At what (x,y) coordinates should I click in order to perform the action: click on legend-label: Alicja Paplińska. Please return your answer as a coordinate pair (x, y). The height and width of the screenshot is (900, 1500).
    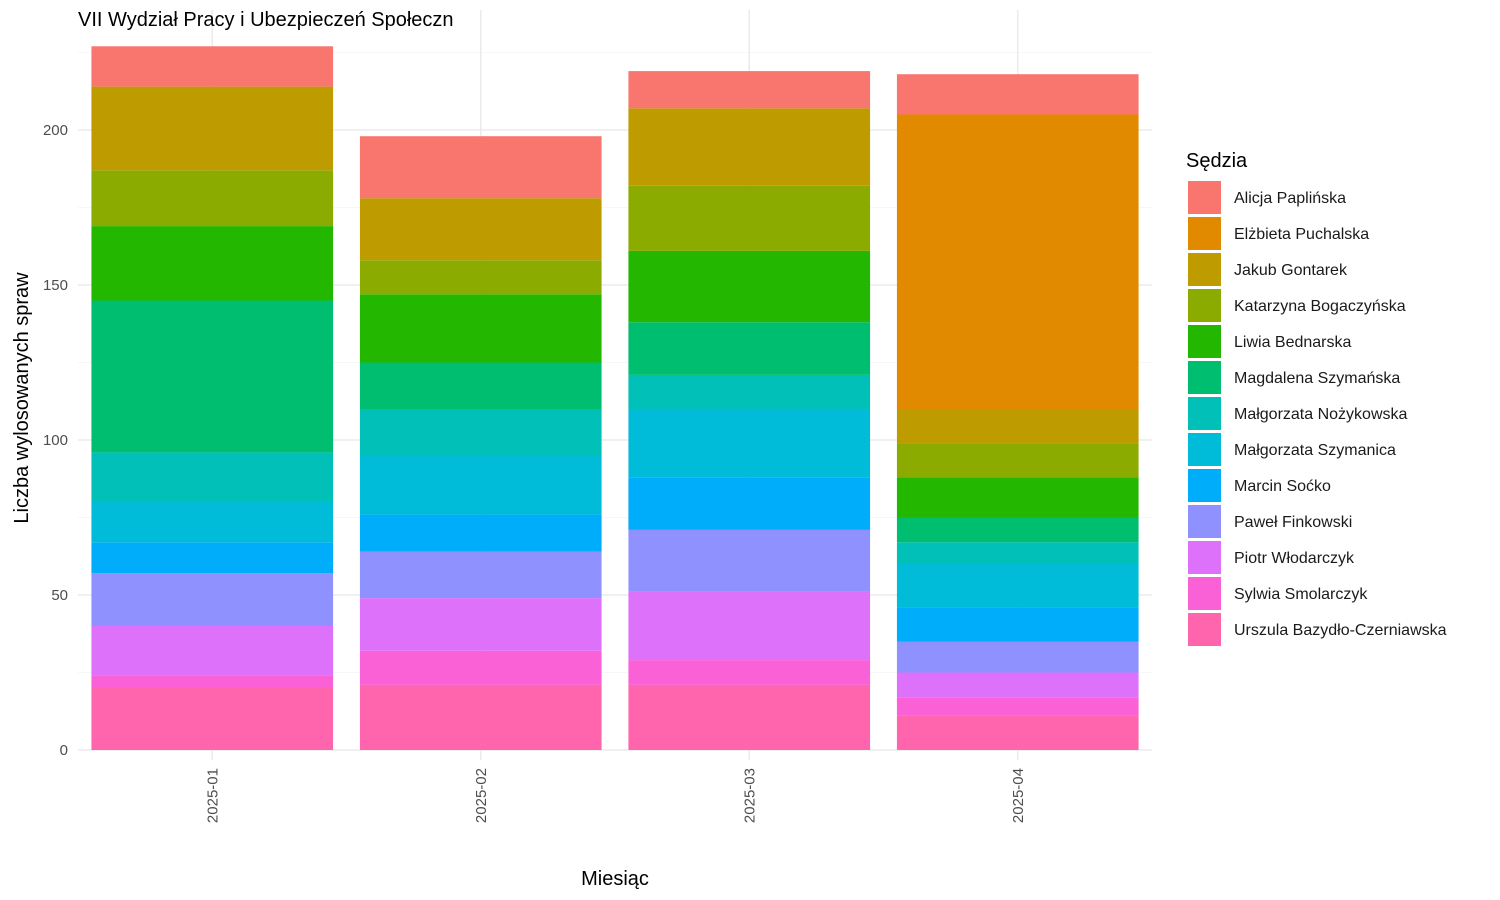
    Looking at the image, I should click on (1290, 198).